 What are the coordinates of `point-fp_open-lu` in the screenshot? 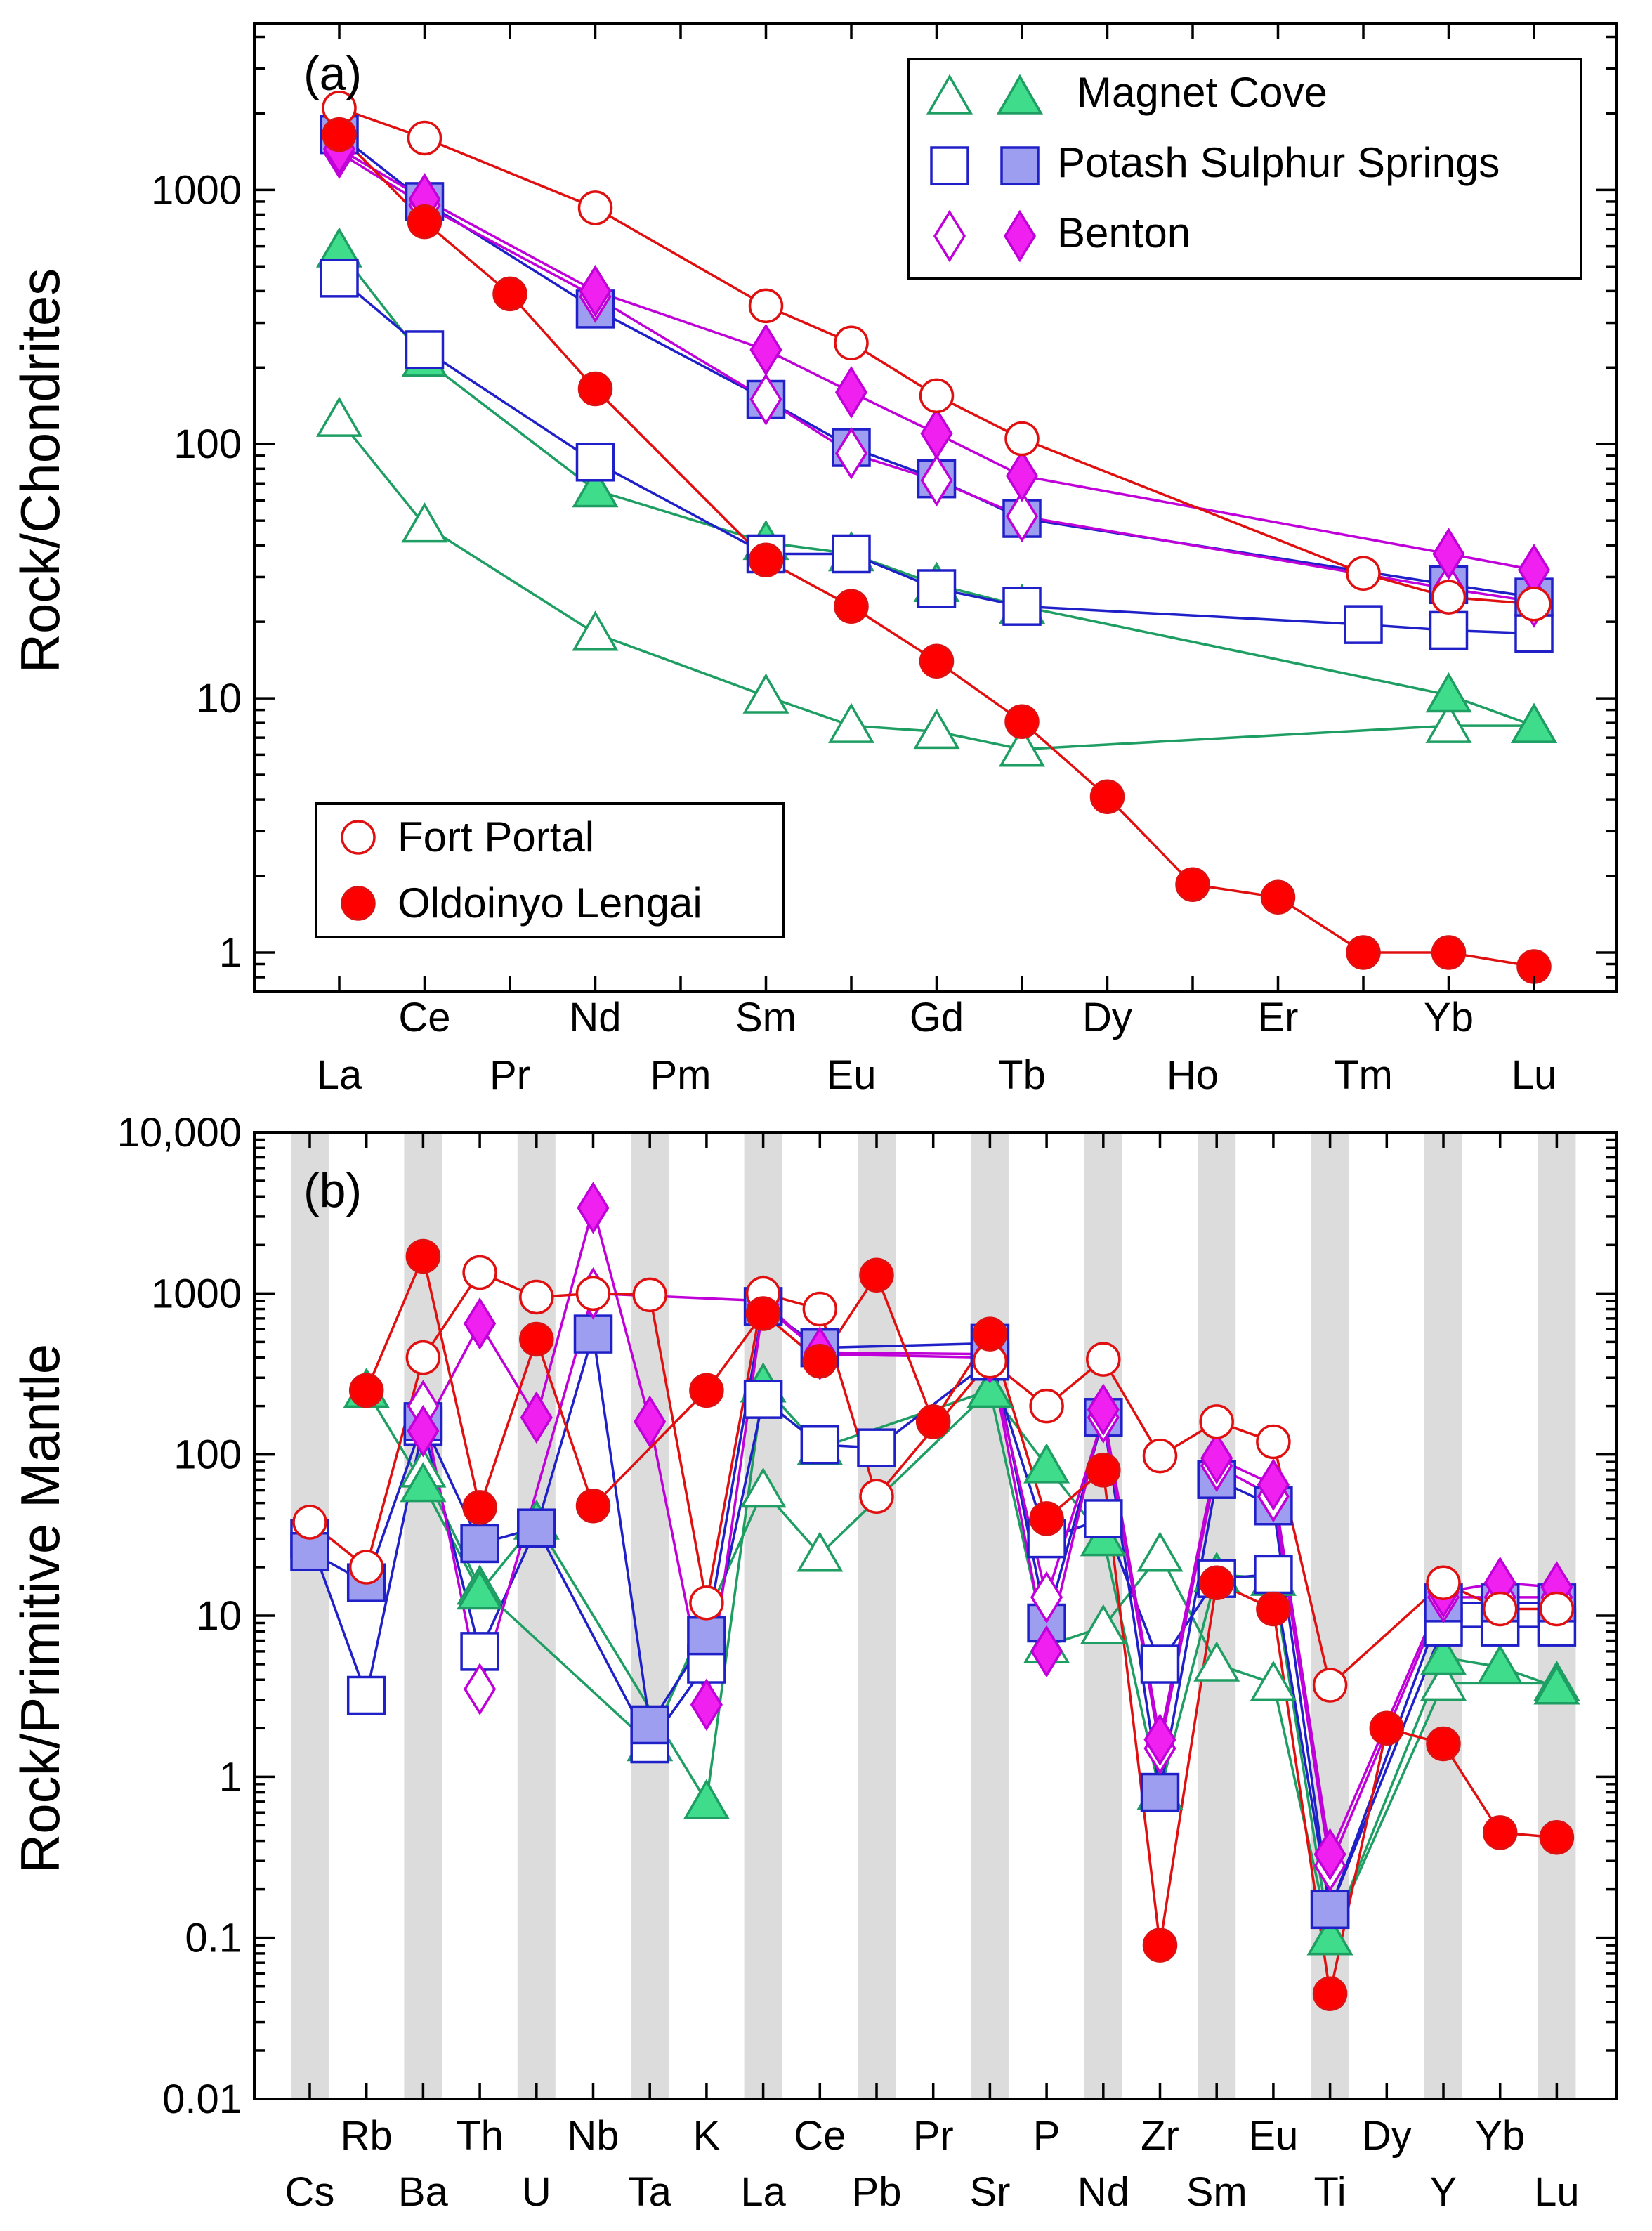 It's located at (1534, 604).